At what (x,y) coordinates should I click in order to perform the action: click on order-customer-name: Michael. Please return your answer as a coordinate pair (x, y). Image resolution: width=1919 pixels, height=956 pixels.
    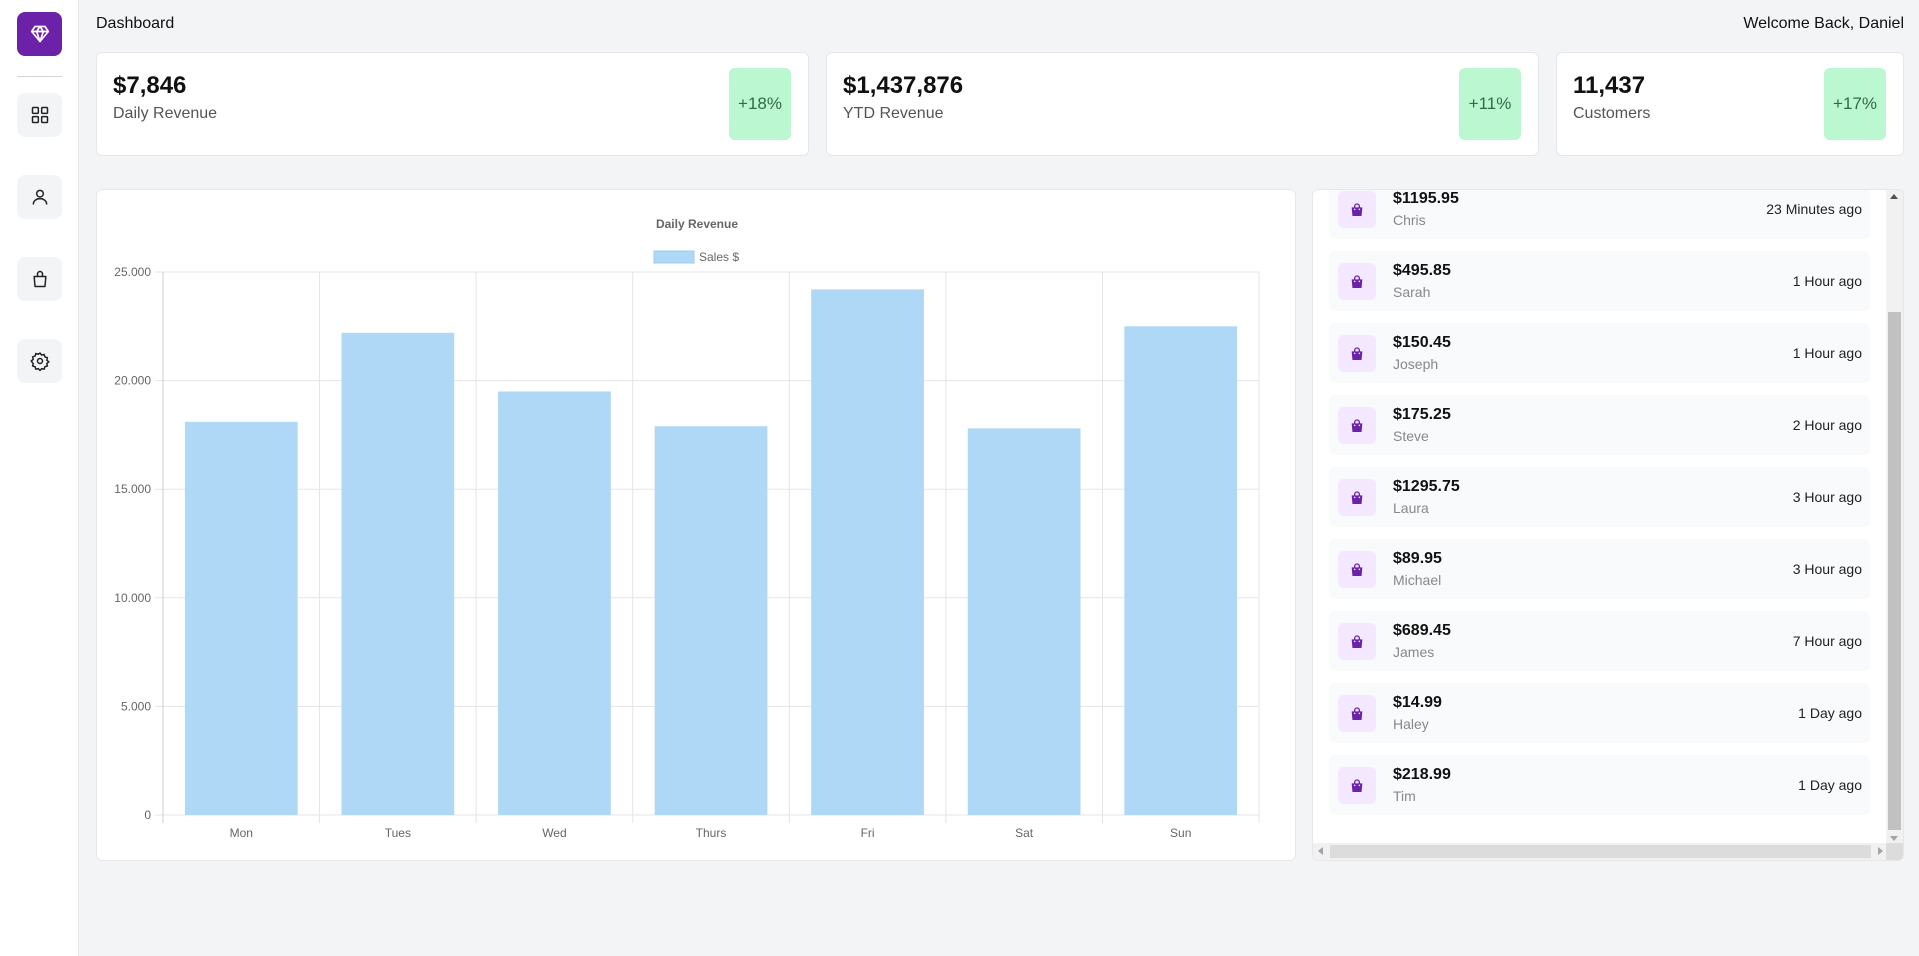
    Looking at the image, I should click on (1417, 580).